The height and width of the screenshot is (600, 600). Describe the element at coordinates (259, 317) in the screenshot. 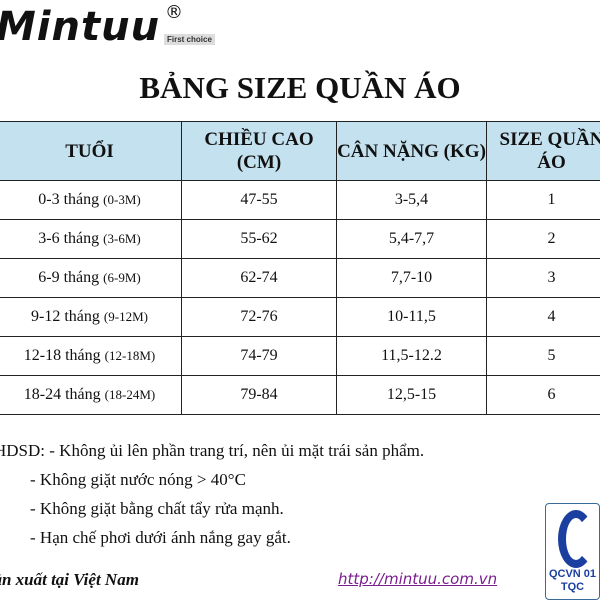

I see `cell-height: 72-76` at that location.